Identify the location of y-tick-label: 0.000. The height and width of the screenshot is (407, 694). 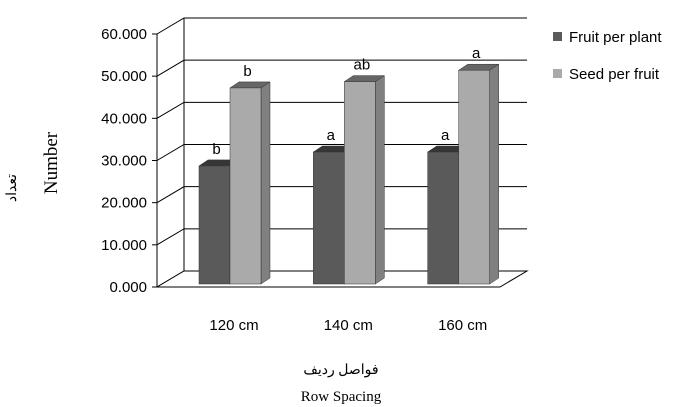
(128, 287).